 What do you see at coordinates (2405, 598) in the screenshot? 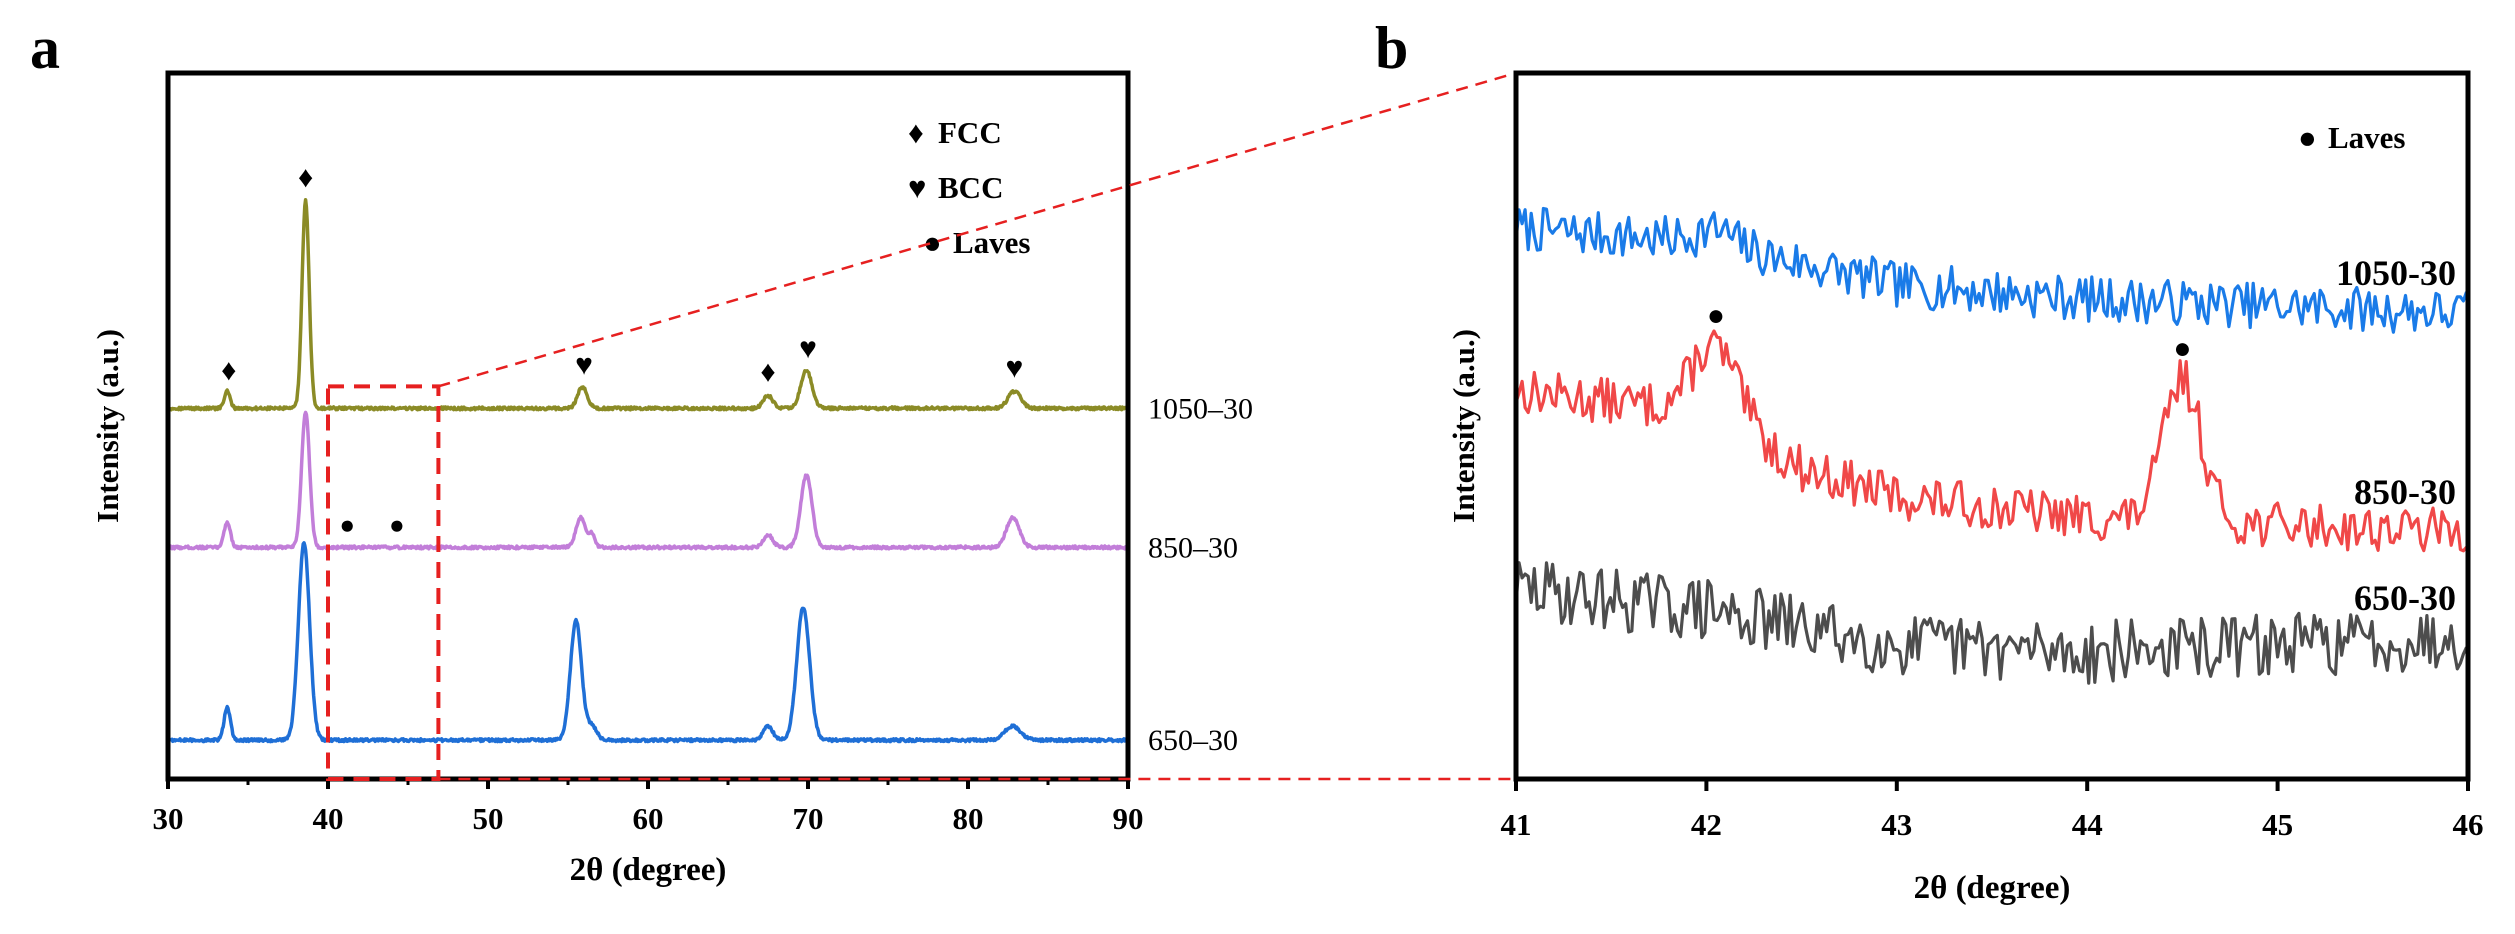
I see `panel-b-series-label: 650-30` at bounding box center [2405, 598].